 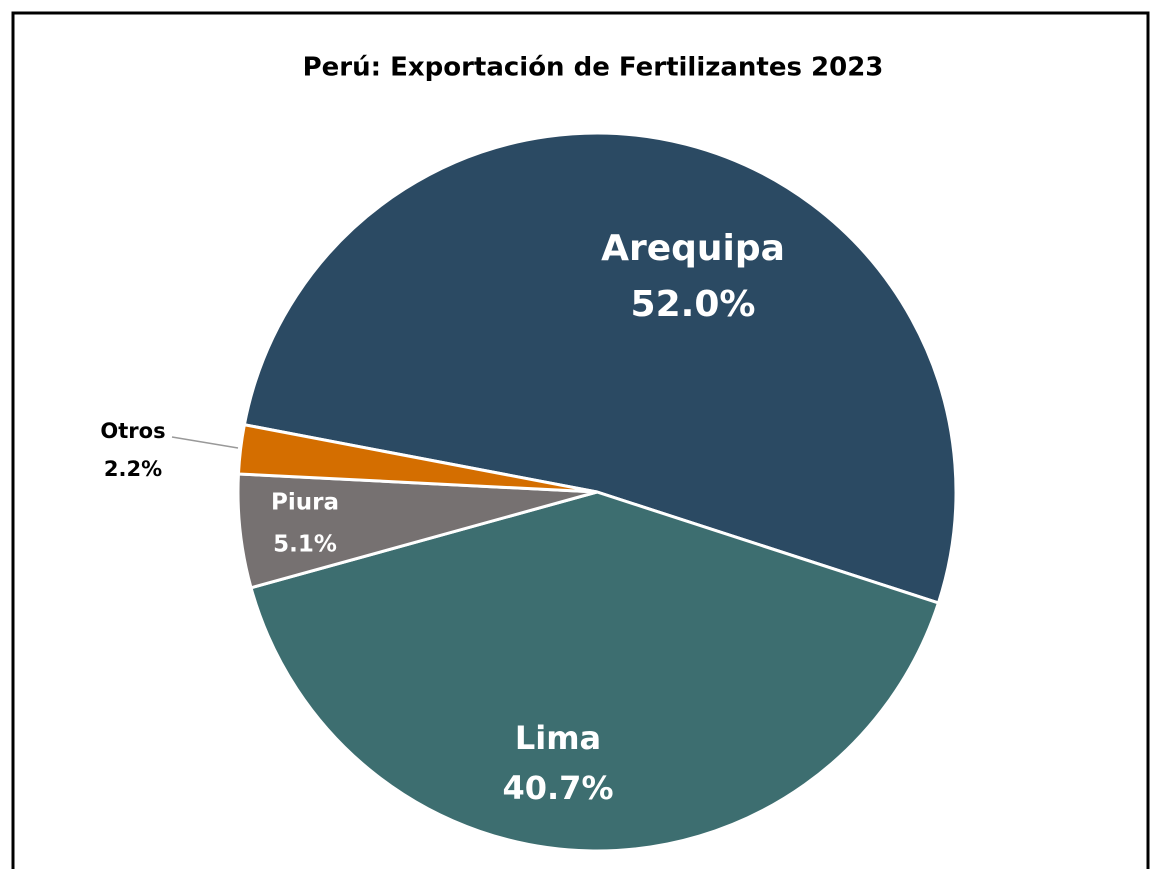 What do you see at coordinates (305, 545) in the screenshot?
I see `slice-value-label: 5.1%` at bounding box center [305, 545].